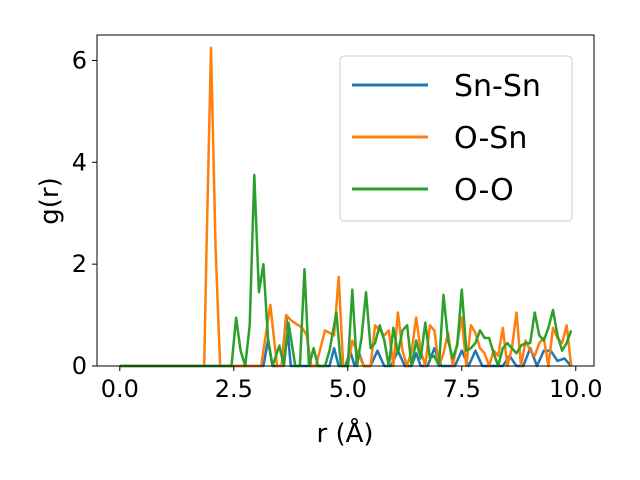 The width and height of the screenshot is (640, 480). I want to click on y-tick-label: 2, so click(79, 264).